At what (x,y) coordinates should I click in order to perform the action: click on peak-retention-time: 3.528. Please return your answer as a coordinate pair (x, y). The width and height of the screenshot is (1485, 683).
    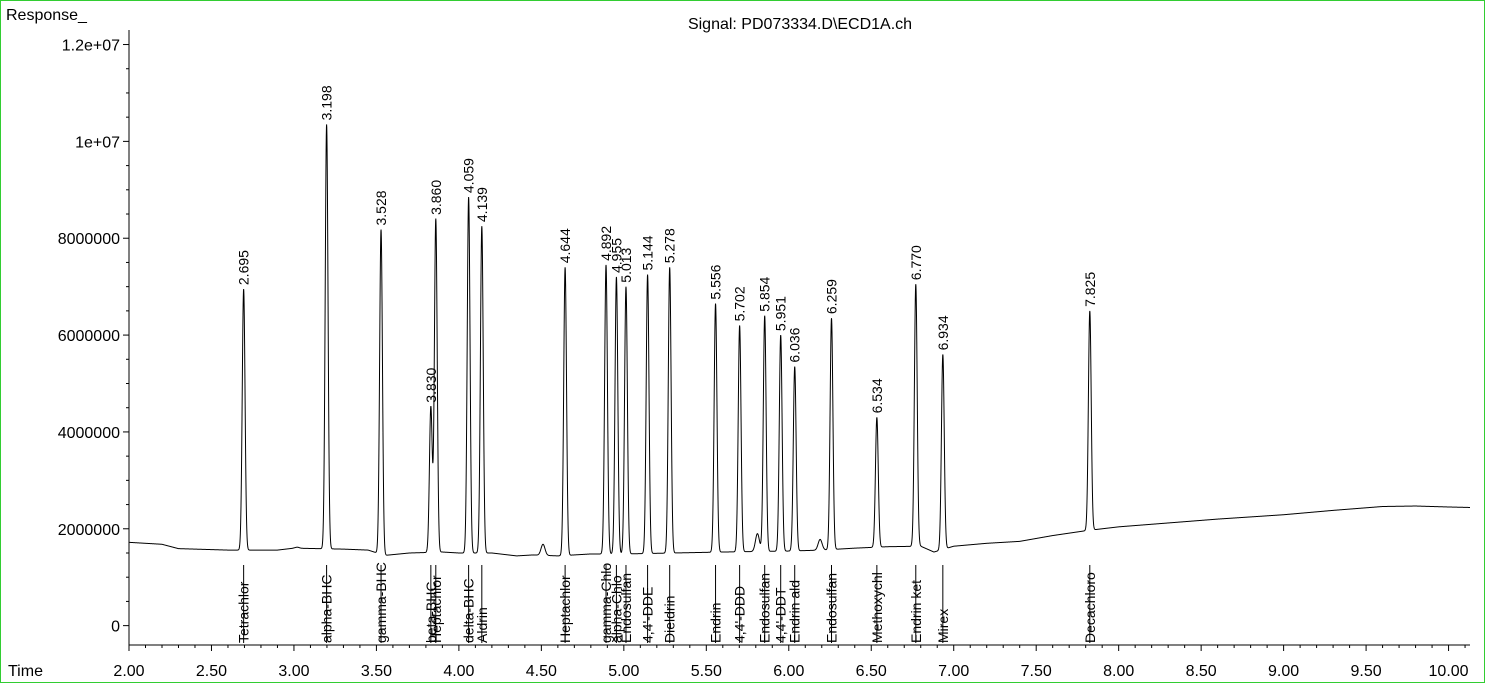
    Looking at the image, I should click on (381, 207).